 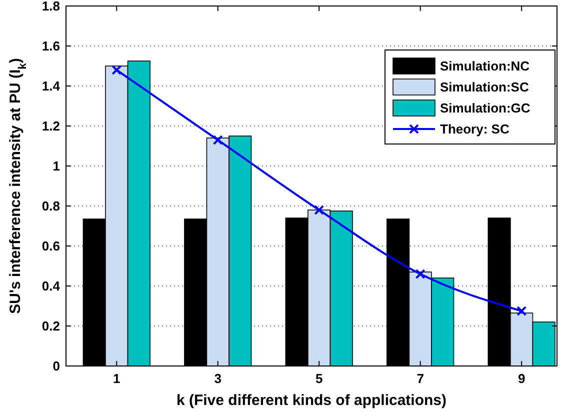 What do you see at coordinates (485, 87) in the screenshot?
I see `legend-label: Simulation:SC` at bounding box center [485, 87].